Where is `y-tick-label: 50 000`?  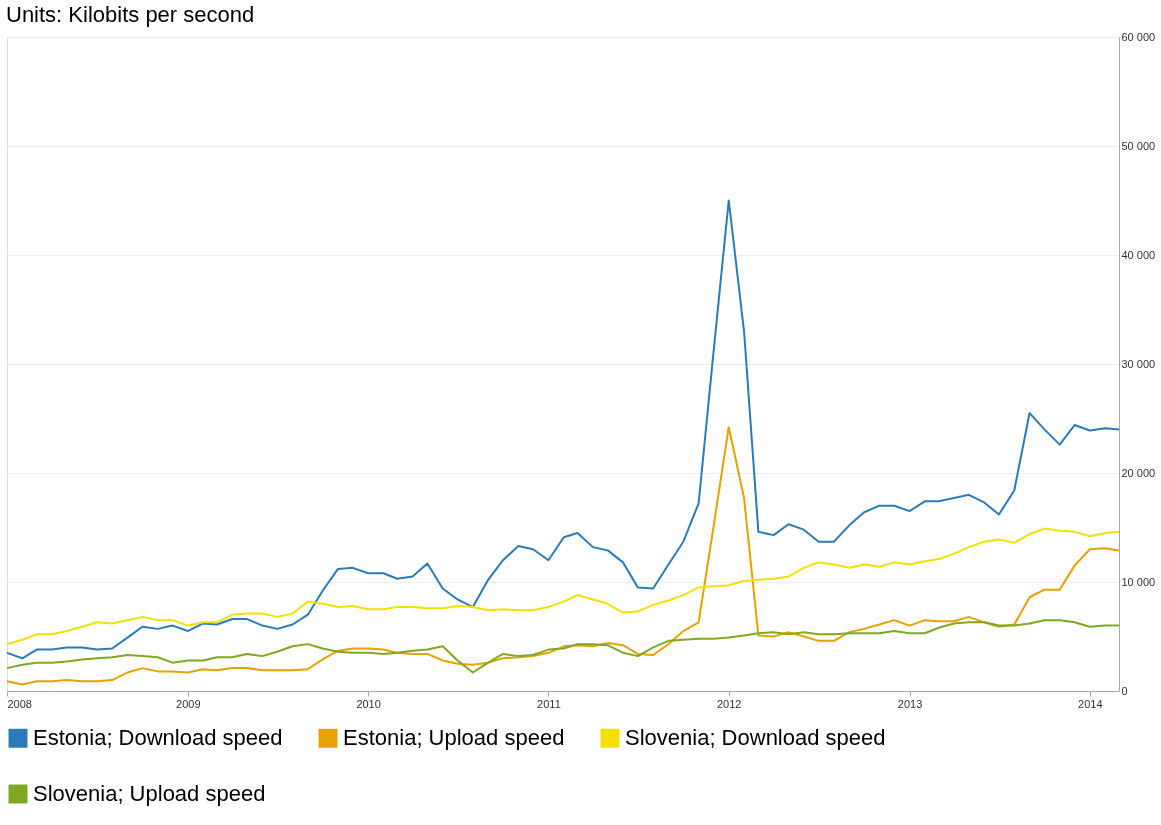 y-tick-label: 50 000 is located at coordinates (1138, 145).